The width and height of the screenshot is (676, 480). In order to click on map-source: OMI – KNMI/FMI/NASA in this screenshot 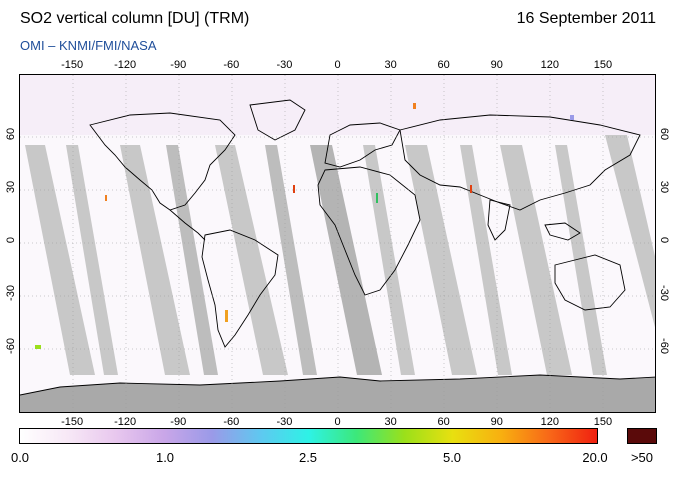, I will do `click(88, 45)`.